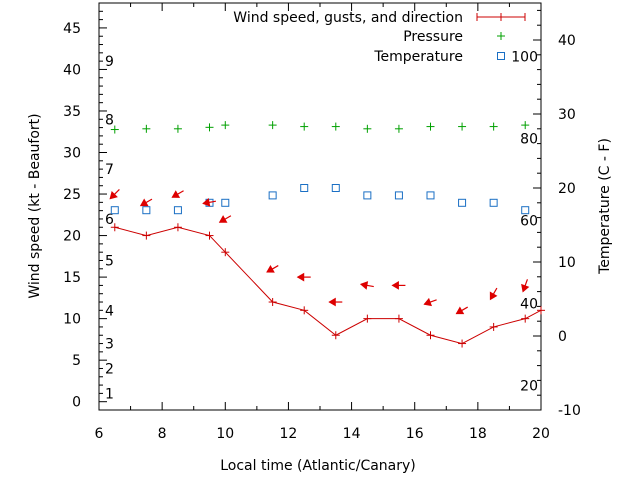 This screenshot has width=640, height=480. I want to click on beaufort-label: 8, so click(109, 120).